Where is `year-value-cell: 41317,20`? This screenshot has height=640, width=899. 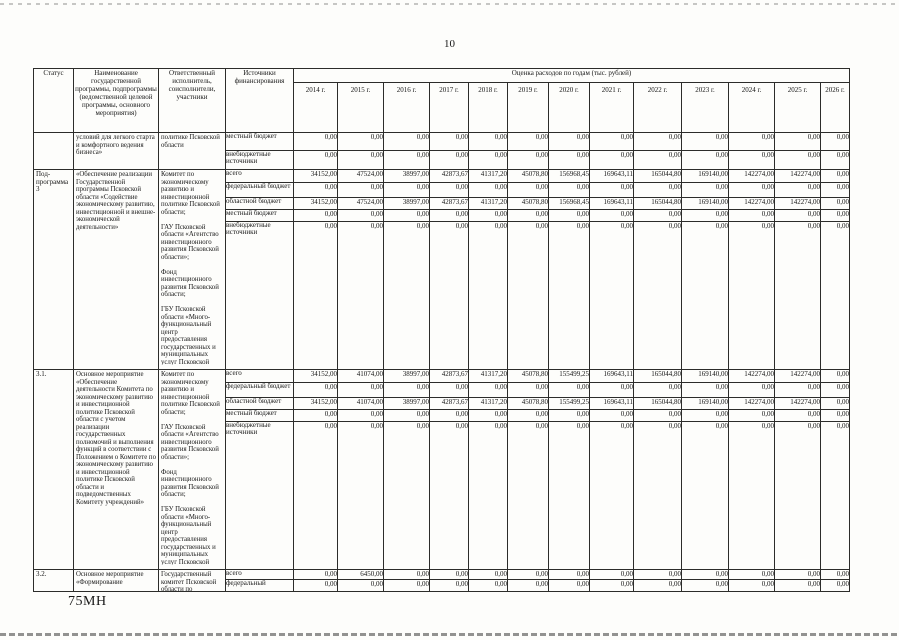 year-value-cell: 41317,20 is located at coordinates (488, 403).